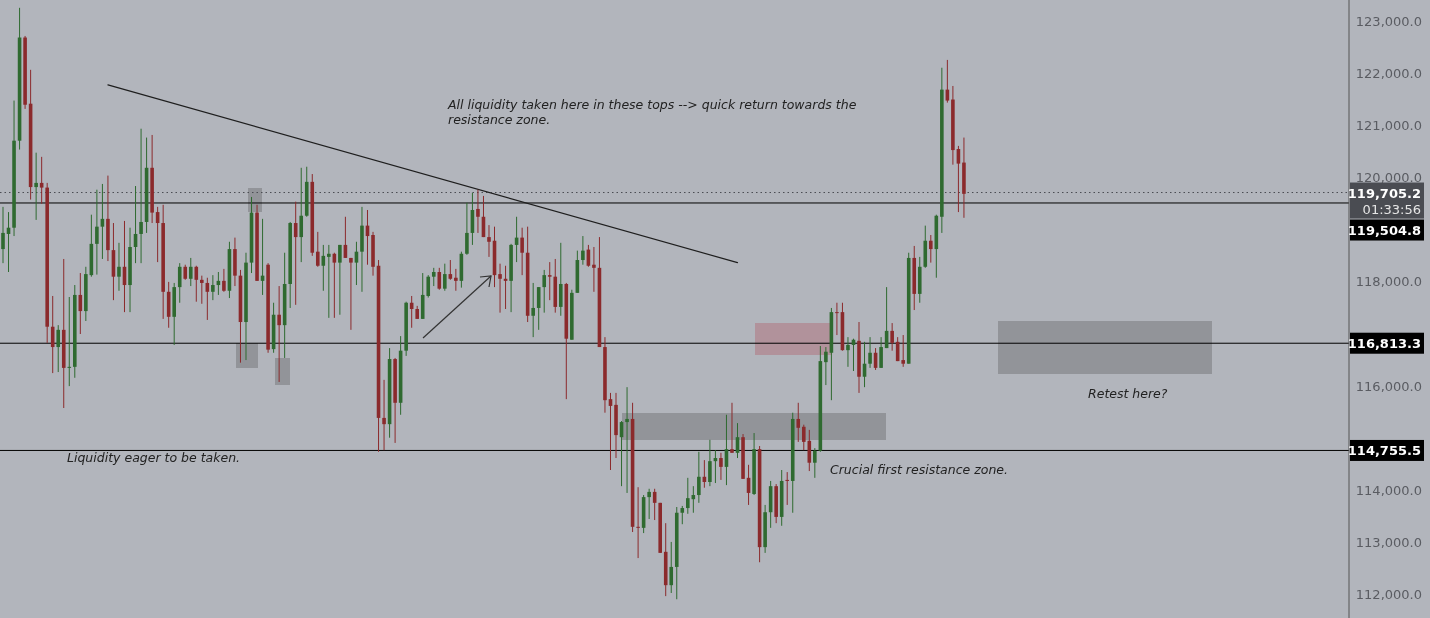 The image size is (1430, 618). Describe the element at coordinates (1388, 73) in the screenshot. I see `y-tick-label: 122,000.0` at that location.